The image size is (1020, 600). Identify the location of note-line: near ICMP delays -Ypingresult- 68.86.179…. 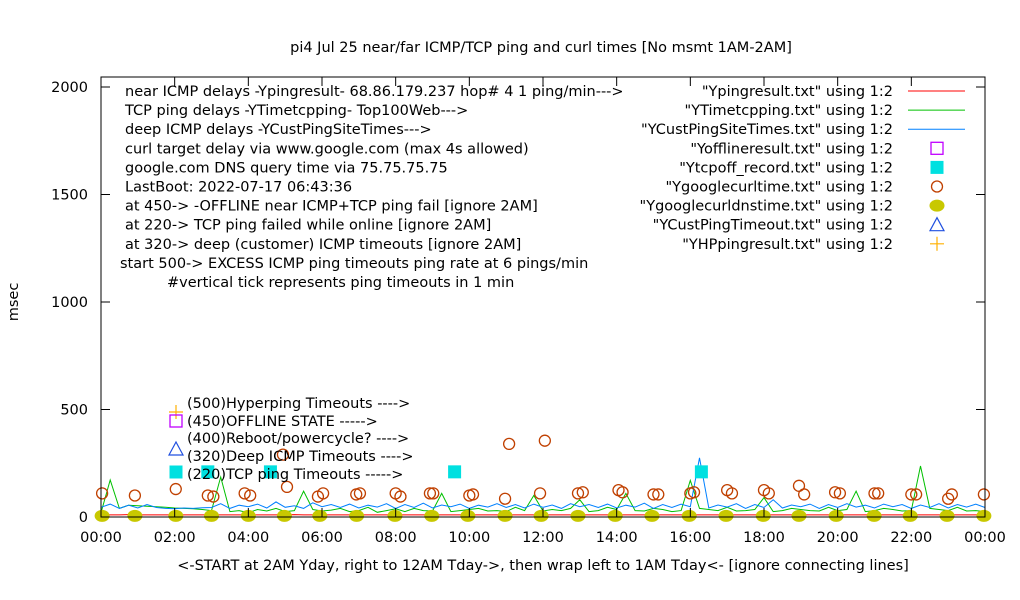
(374, 92).